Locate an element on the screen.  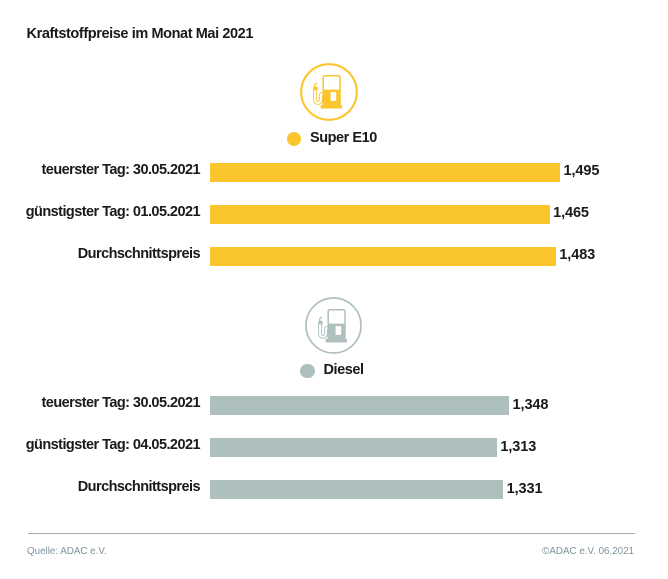
legend-diesel: Diesel is located at coordinates (332, 370).